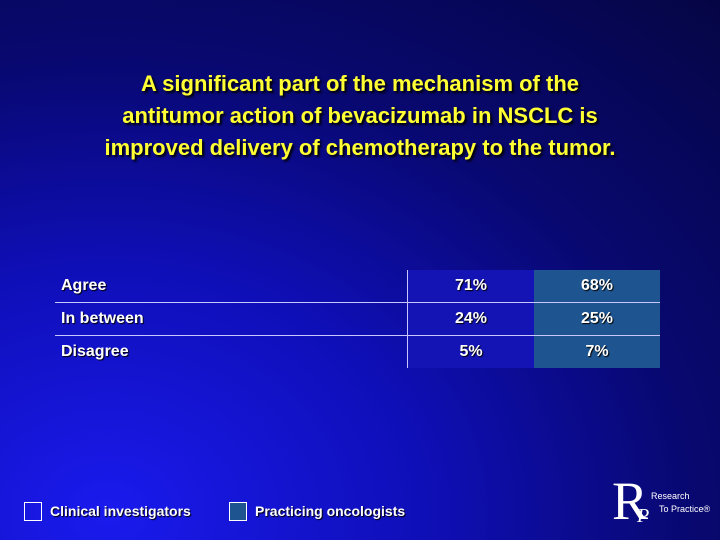 The image size is (720, 540). Describe the element at coordinates (231, 319) in the screenshot. I see `row-label: In between` at that location.